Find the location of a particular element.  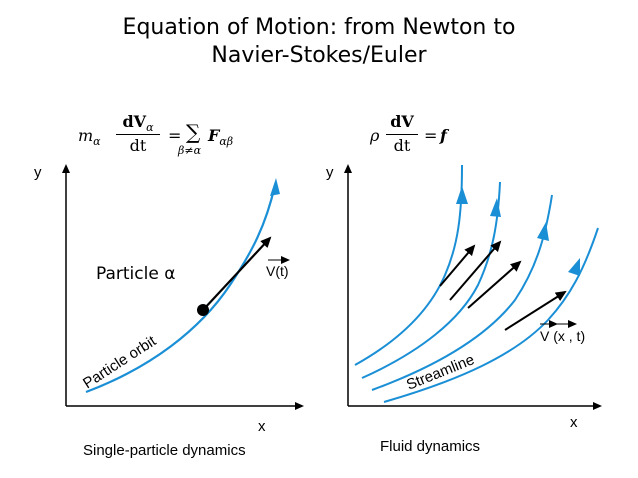

velocity-field-arrows is located at coordinates (503, 285).